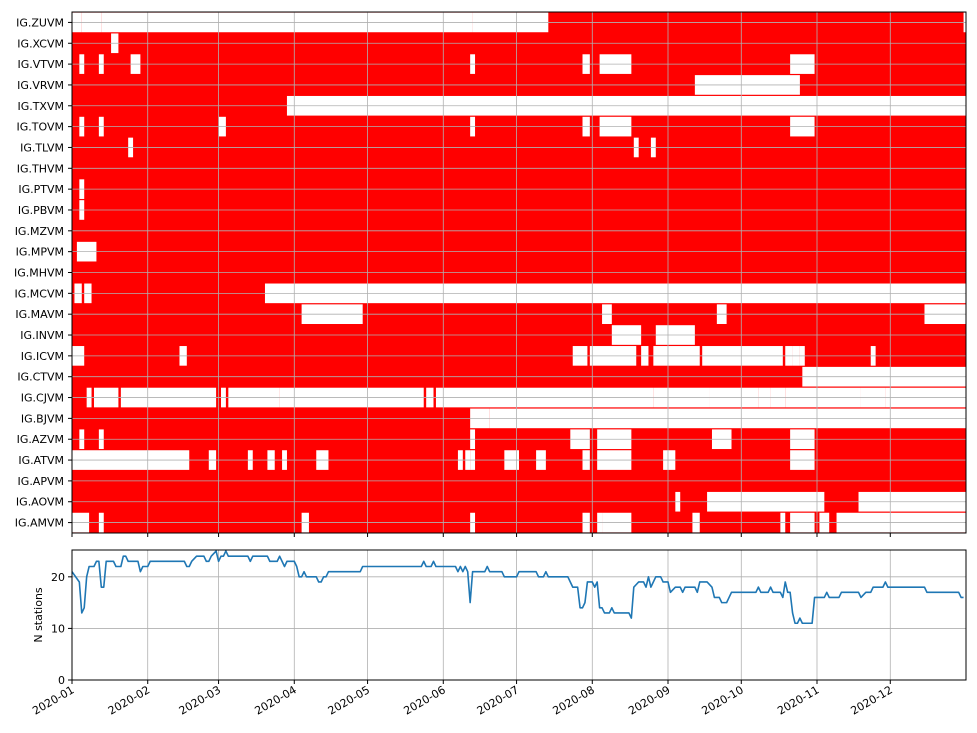 Image resolution: width=977 pixels, height=733 pixels. I want to click on station-label: IG.AMVM, so click(39, 523).